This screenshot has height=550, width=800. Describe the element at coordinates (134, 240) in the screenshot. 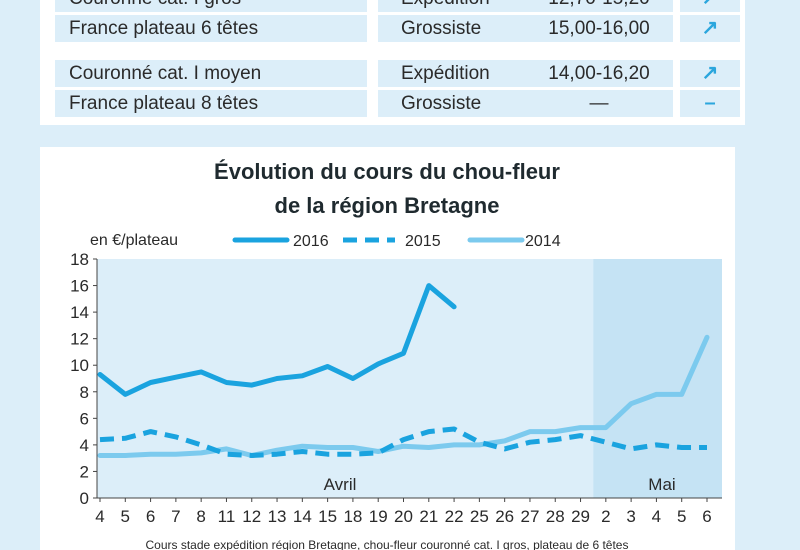

I see `unit-label: en €/plateau` at that location.